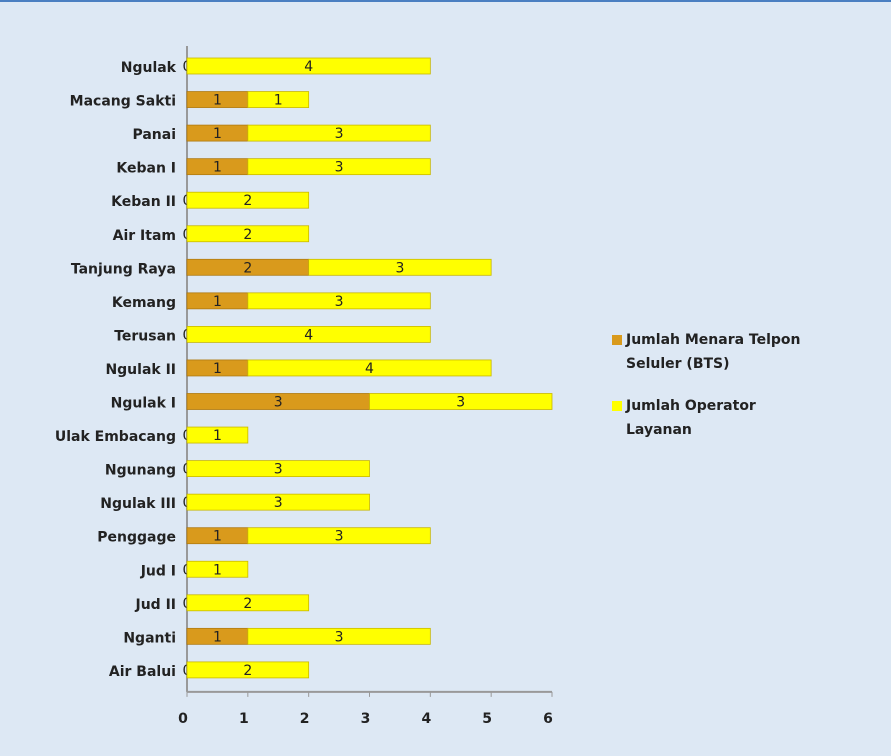  I want to click on legend-label: Jumlah Menara Telpon Seluler (BTS), so click(713, 352).